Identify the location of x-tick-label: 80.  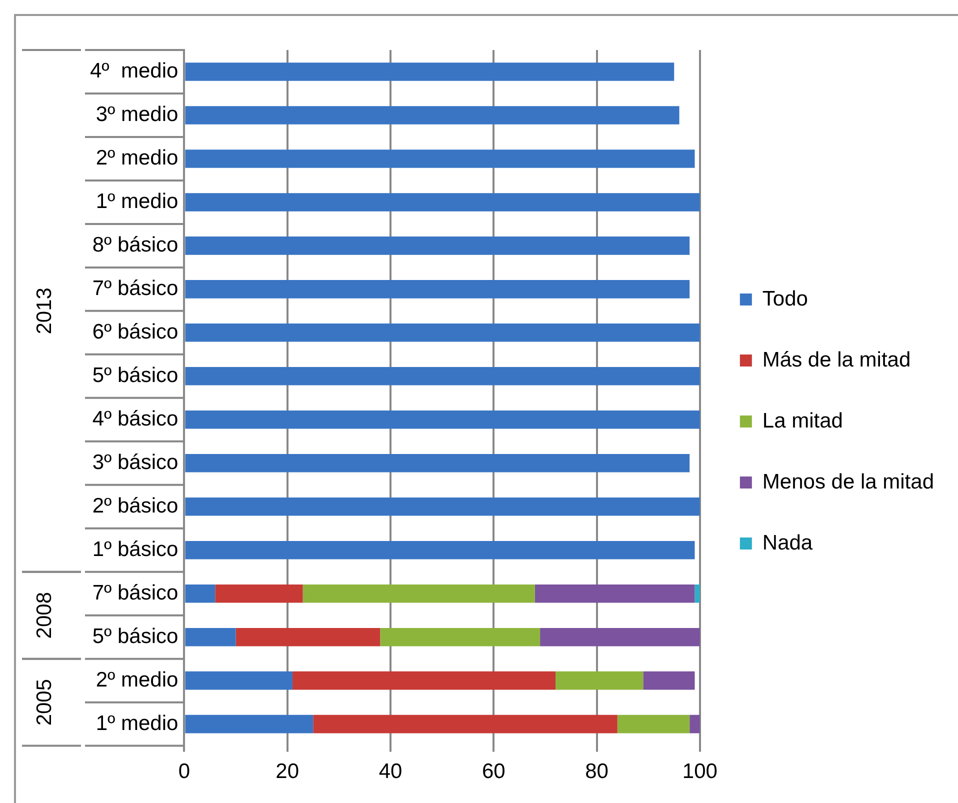
(596, 772).